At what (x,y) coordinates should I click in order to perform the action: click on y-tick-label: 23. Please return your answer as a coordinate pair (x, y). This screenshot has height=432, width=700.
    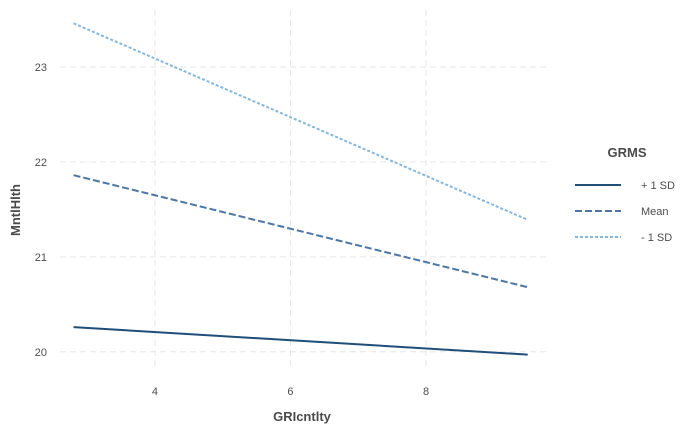
    Looking at the image, I should click on (41, 68).